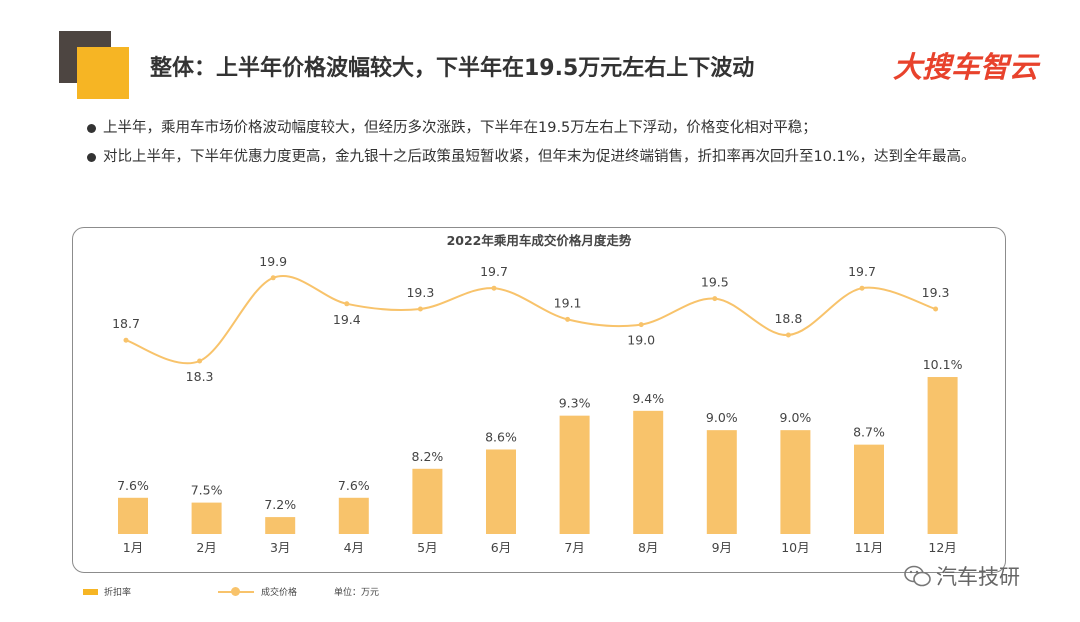 The height and width of the screenshot is (622, 1080). What do you see at coordinates (206, 547) in the screenshot?
I see `x-tick-2: 2月` at bounding box center [206, 547].